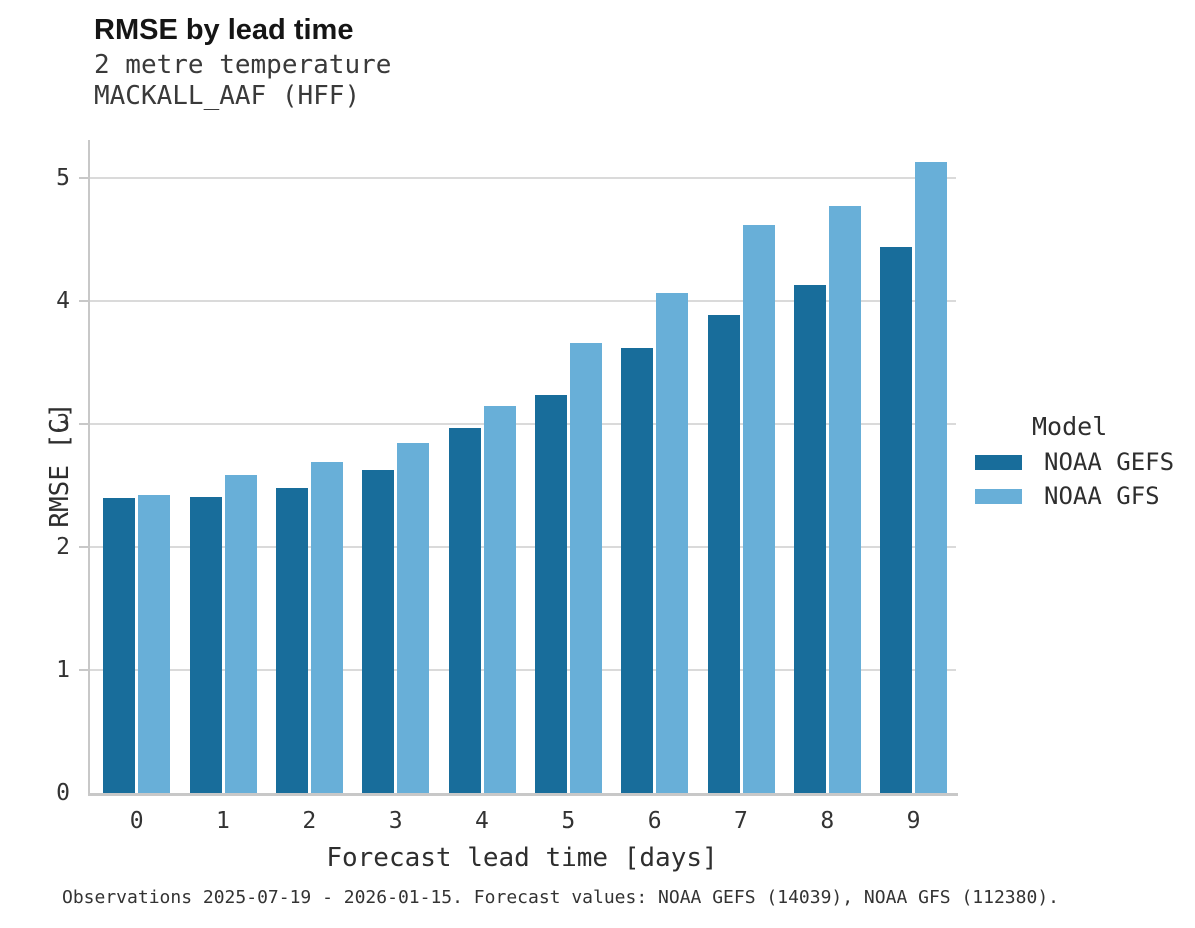  I want to click on x-tick-label-6: 6, so click(654, 821).